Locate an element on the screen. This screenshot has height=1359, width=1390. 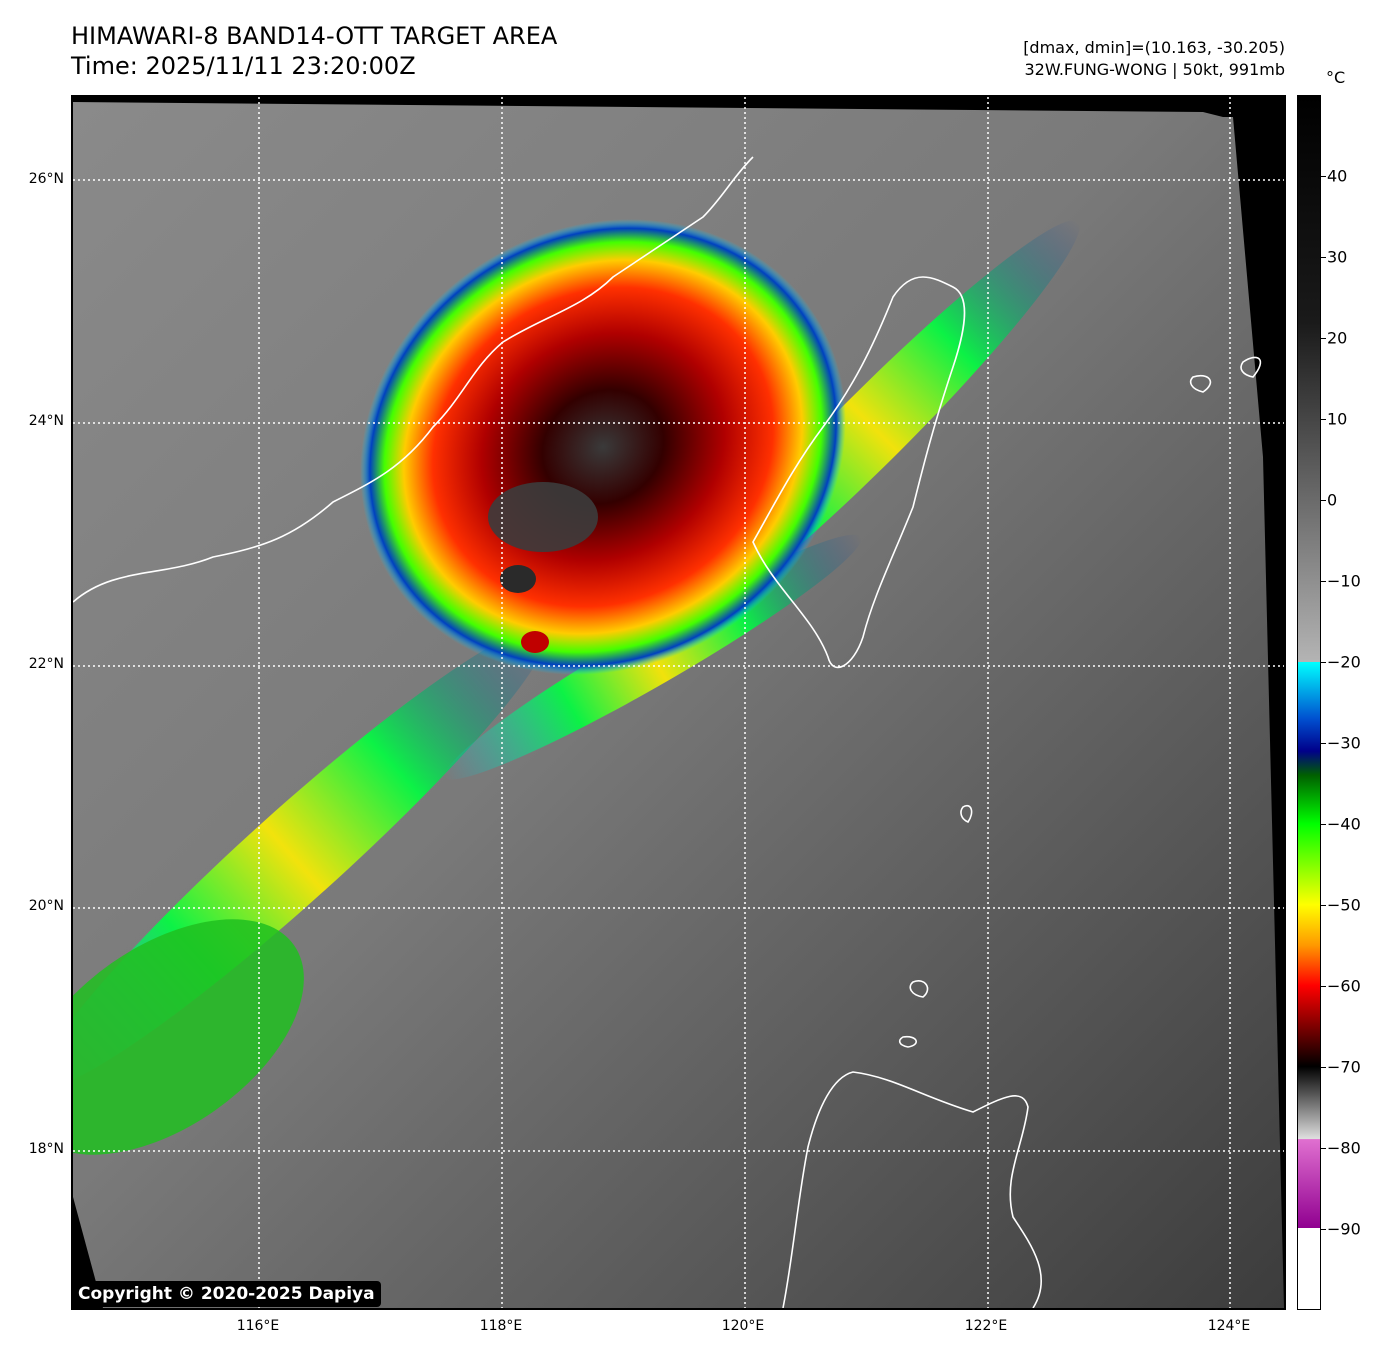
colorbar-tick-label: 40 is located at coordinates (1337, 176).